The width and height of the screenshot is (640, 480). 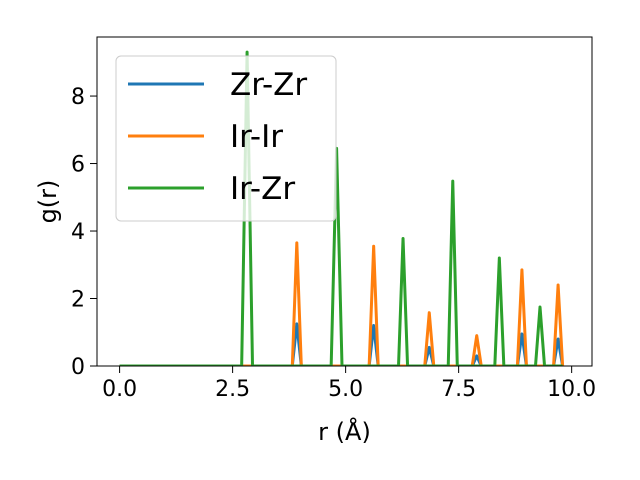 What do you see at coordinates (458, 389) in the screenshot?
I see `x-tick-label: 7.5` at bounding box center [458, 389].